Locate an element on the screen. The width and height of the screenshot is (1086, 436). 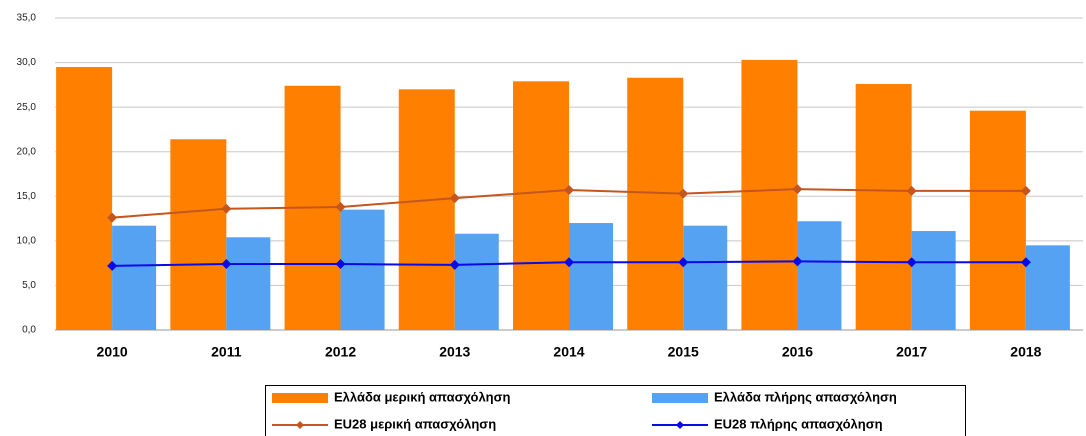
y-tick-label: 0,0 is located at coordinates (29, 330).